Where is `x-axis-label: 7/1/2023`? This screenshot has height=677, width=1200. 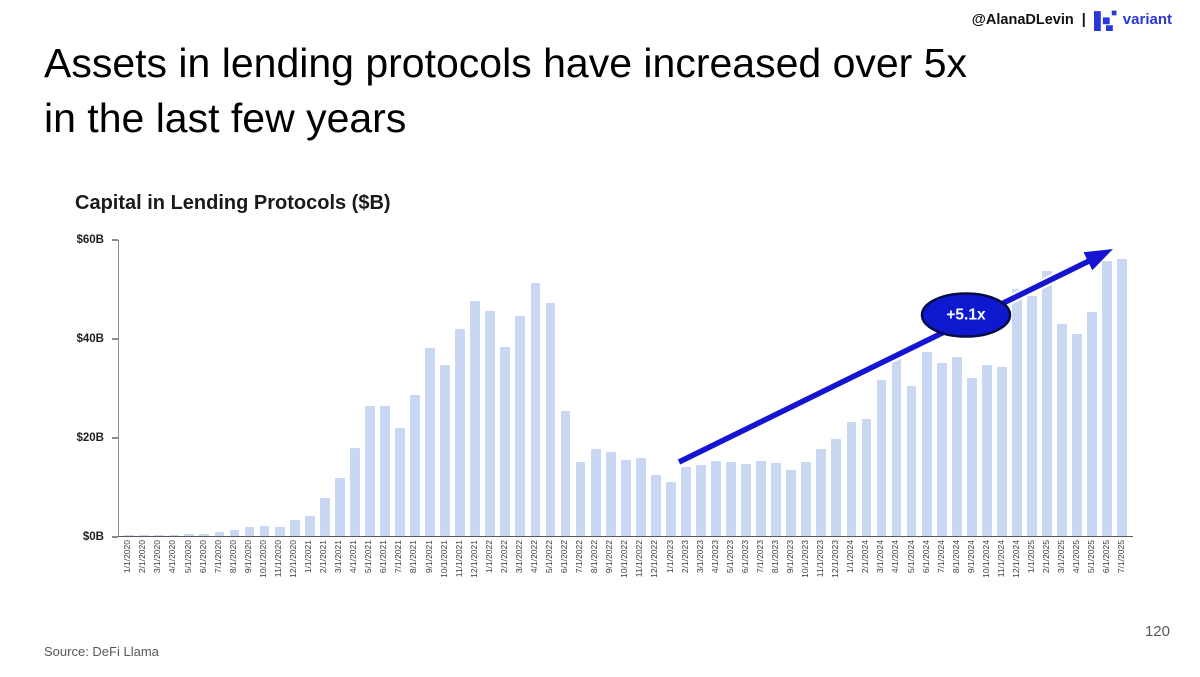
x-axis-label: 7/1/2023 is located at coordinates (759, 557).